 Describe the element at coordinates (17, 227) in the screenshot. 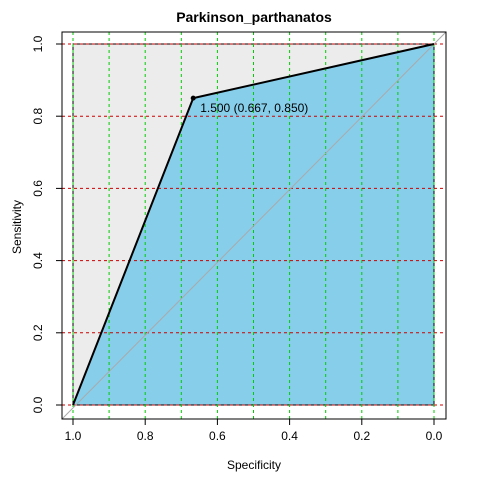

I see `y-axis-title: Sensitivity` at that location.